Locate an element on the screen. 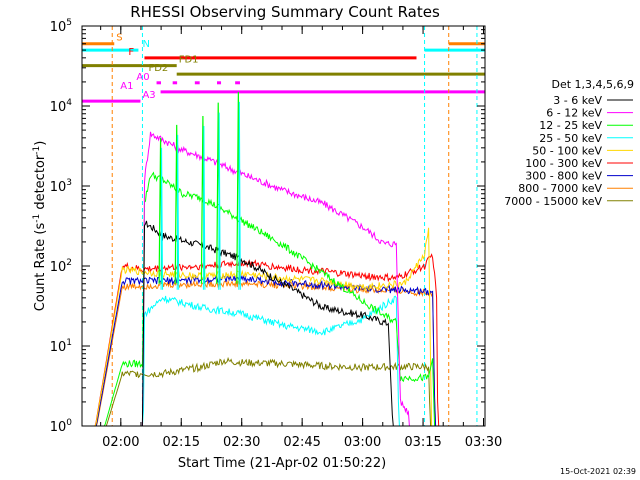 The image size is (640, 480). y-tick-label-5: 10⁵ is located at coordinates (61, 26).